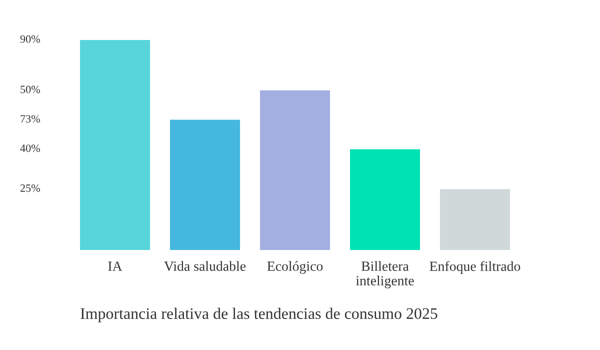 The width and height of the screenshot is (600, 350). What do you see at coordinates (115, 266) in the screenshot?
I see `x-tick-label: IA` at bounding box center [115, 266].